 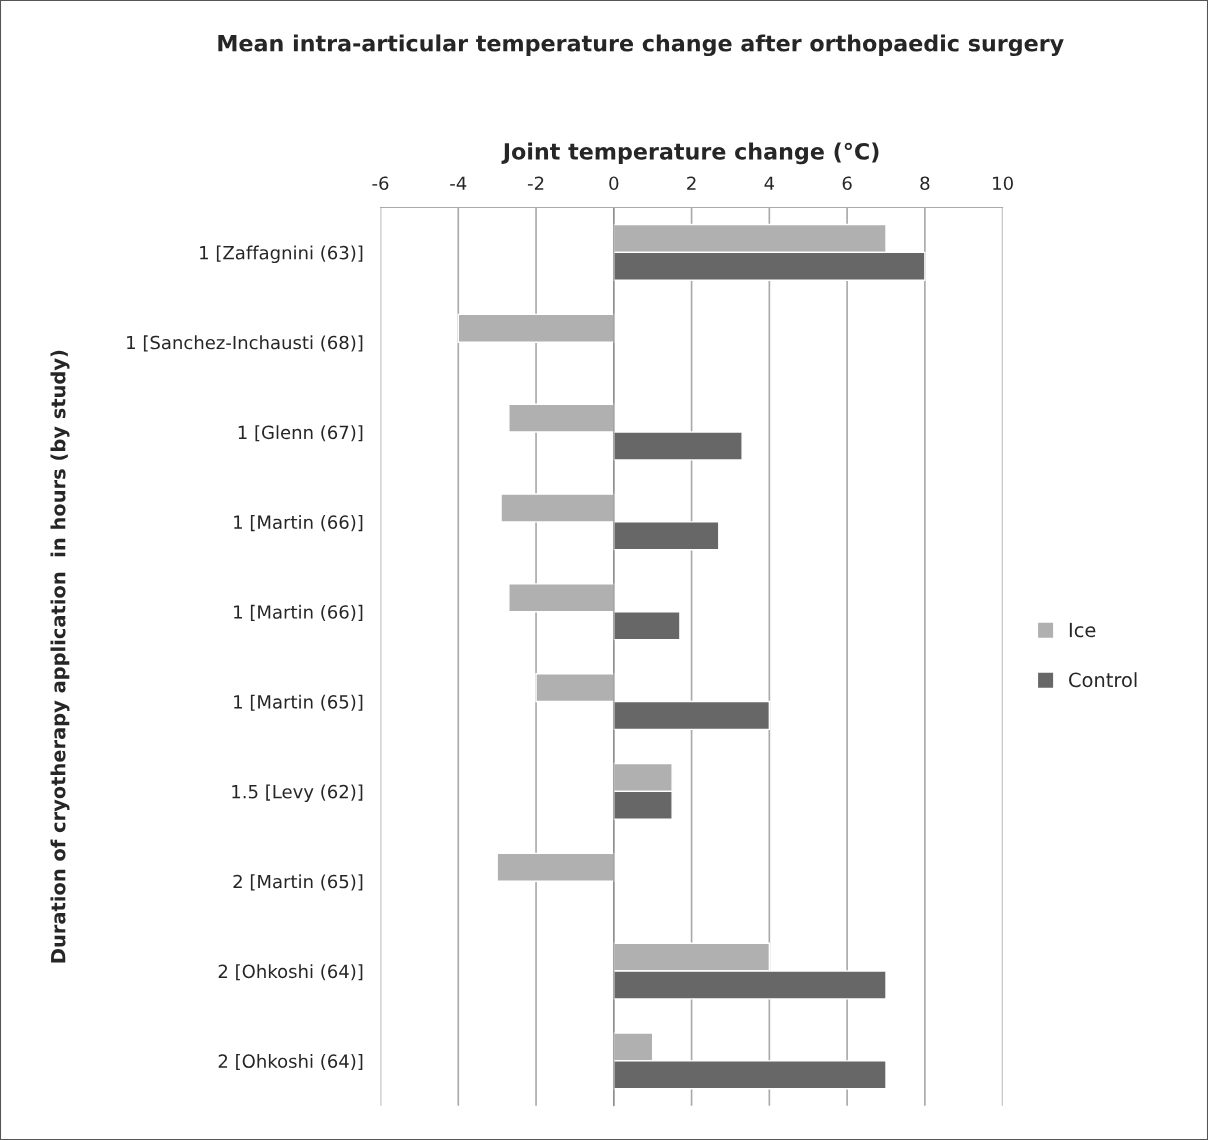 I want to click on x-tick-label: 8, so click(x=925, y=183).